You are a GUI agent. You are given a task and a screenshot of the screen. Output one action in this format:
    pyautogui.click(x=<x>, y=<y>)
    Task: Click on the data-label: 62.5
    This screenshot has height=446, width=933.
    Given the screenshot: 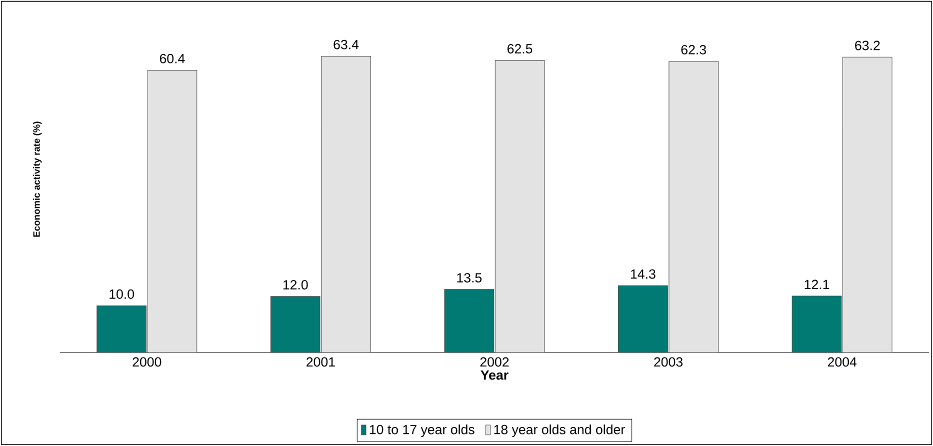 What is the action you would take?
    pyautogui.click(x=520, y=49)
    